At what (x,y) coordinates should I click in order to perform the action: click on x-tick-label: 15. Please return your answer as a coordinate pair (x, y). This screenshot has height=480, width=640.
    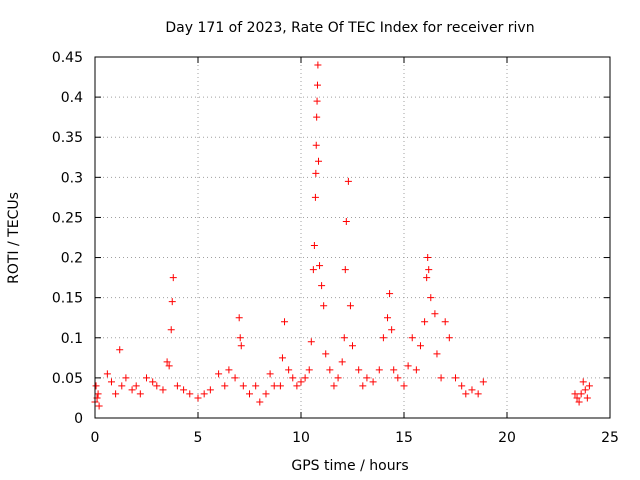
    Looking at the image, I should click on (404, 438).